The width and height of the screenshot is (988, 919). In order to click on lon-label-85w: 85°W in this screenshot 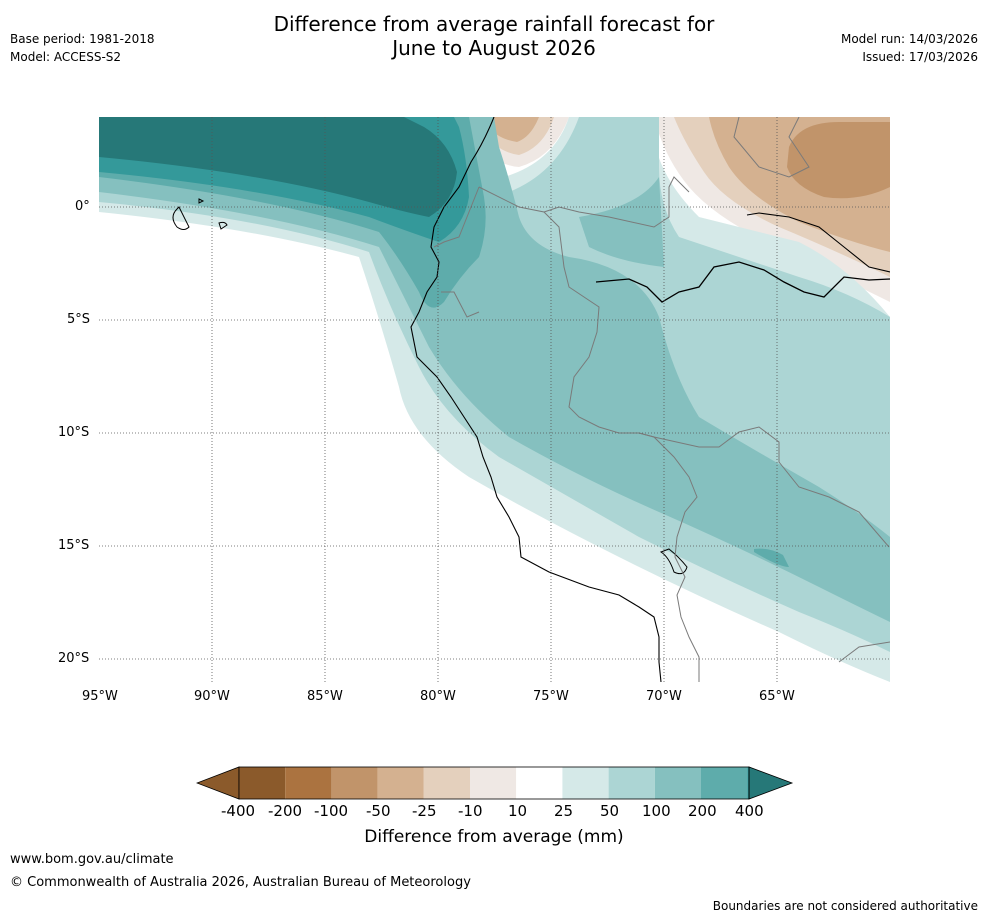, I will do `click(325, 696)`.